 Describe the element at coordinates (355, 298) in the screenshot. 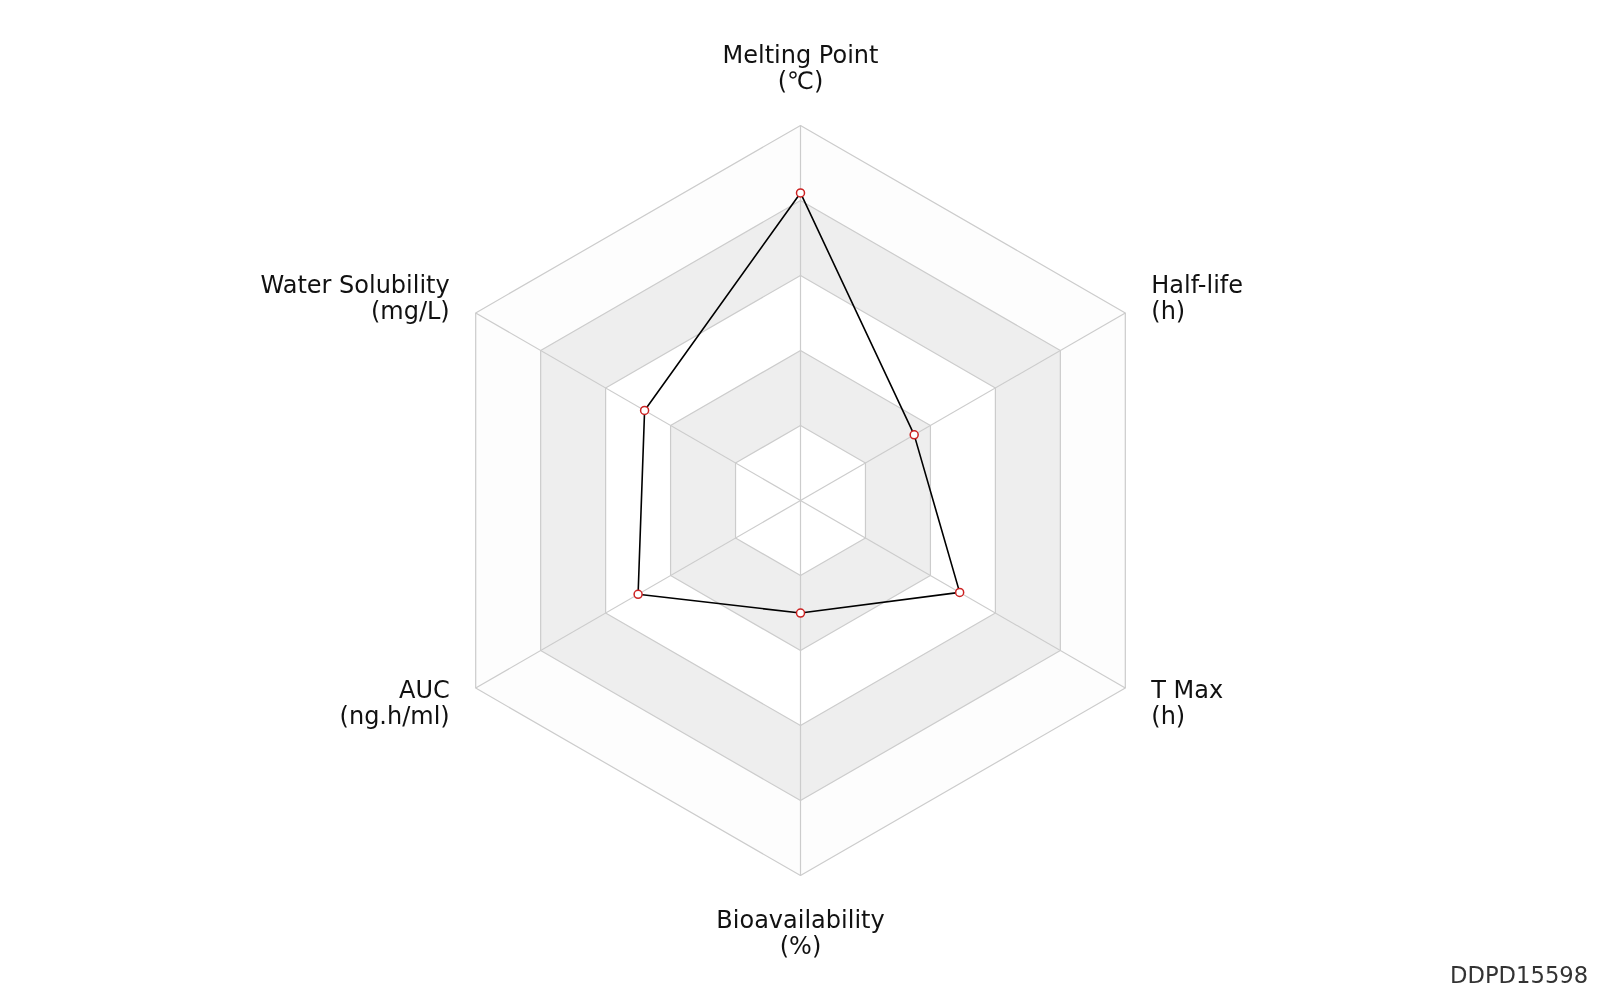

I see `spoke-label: Water Solubility (mg/L)` at that location.